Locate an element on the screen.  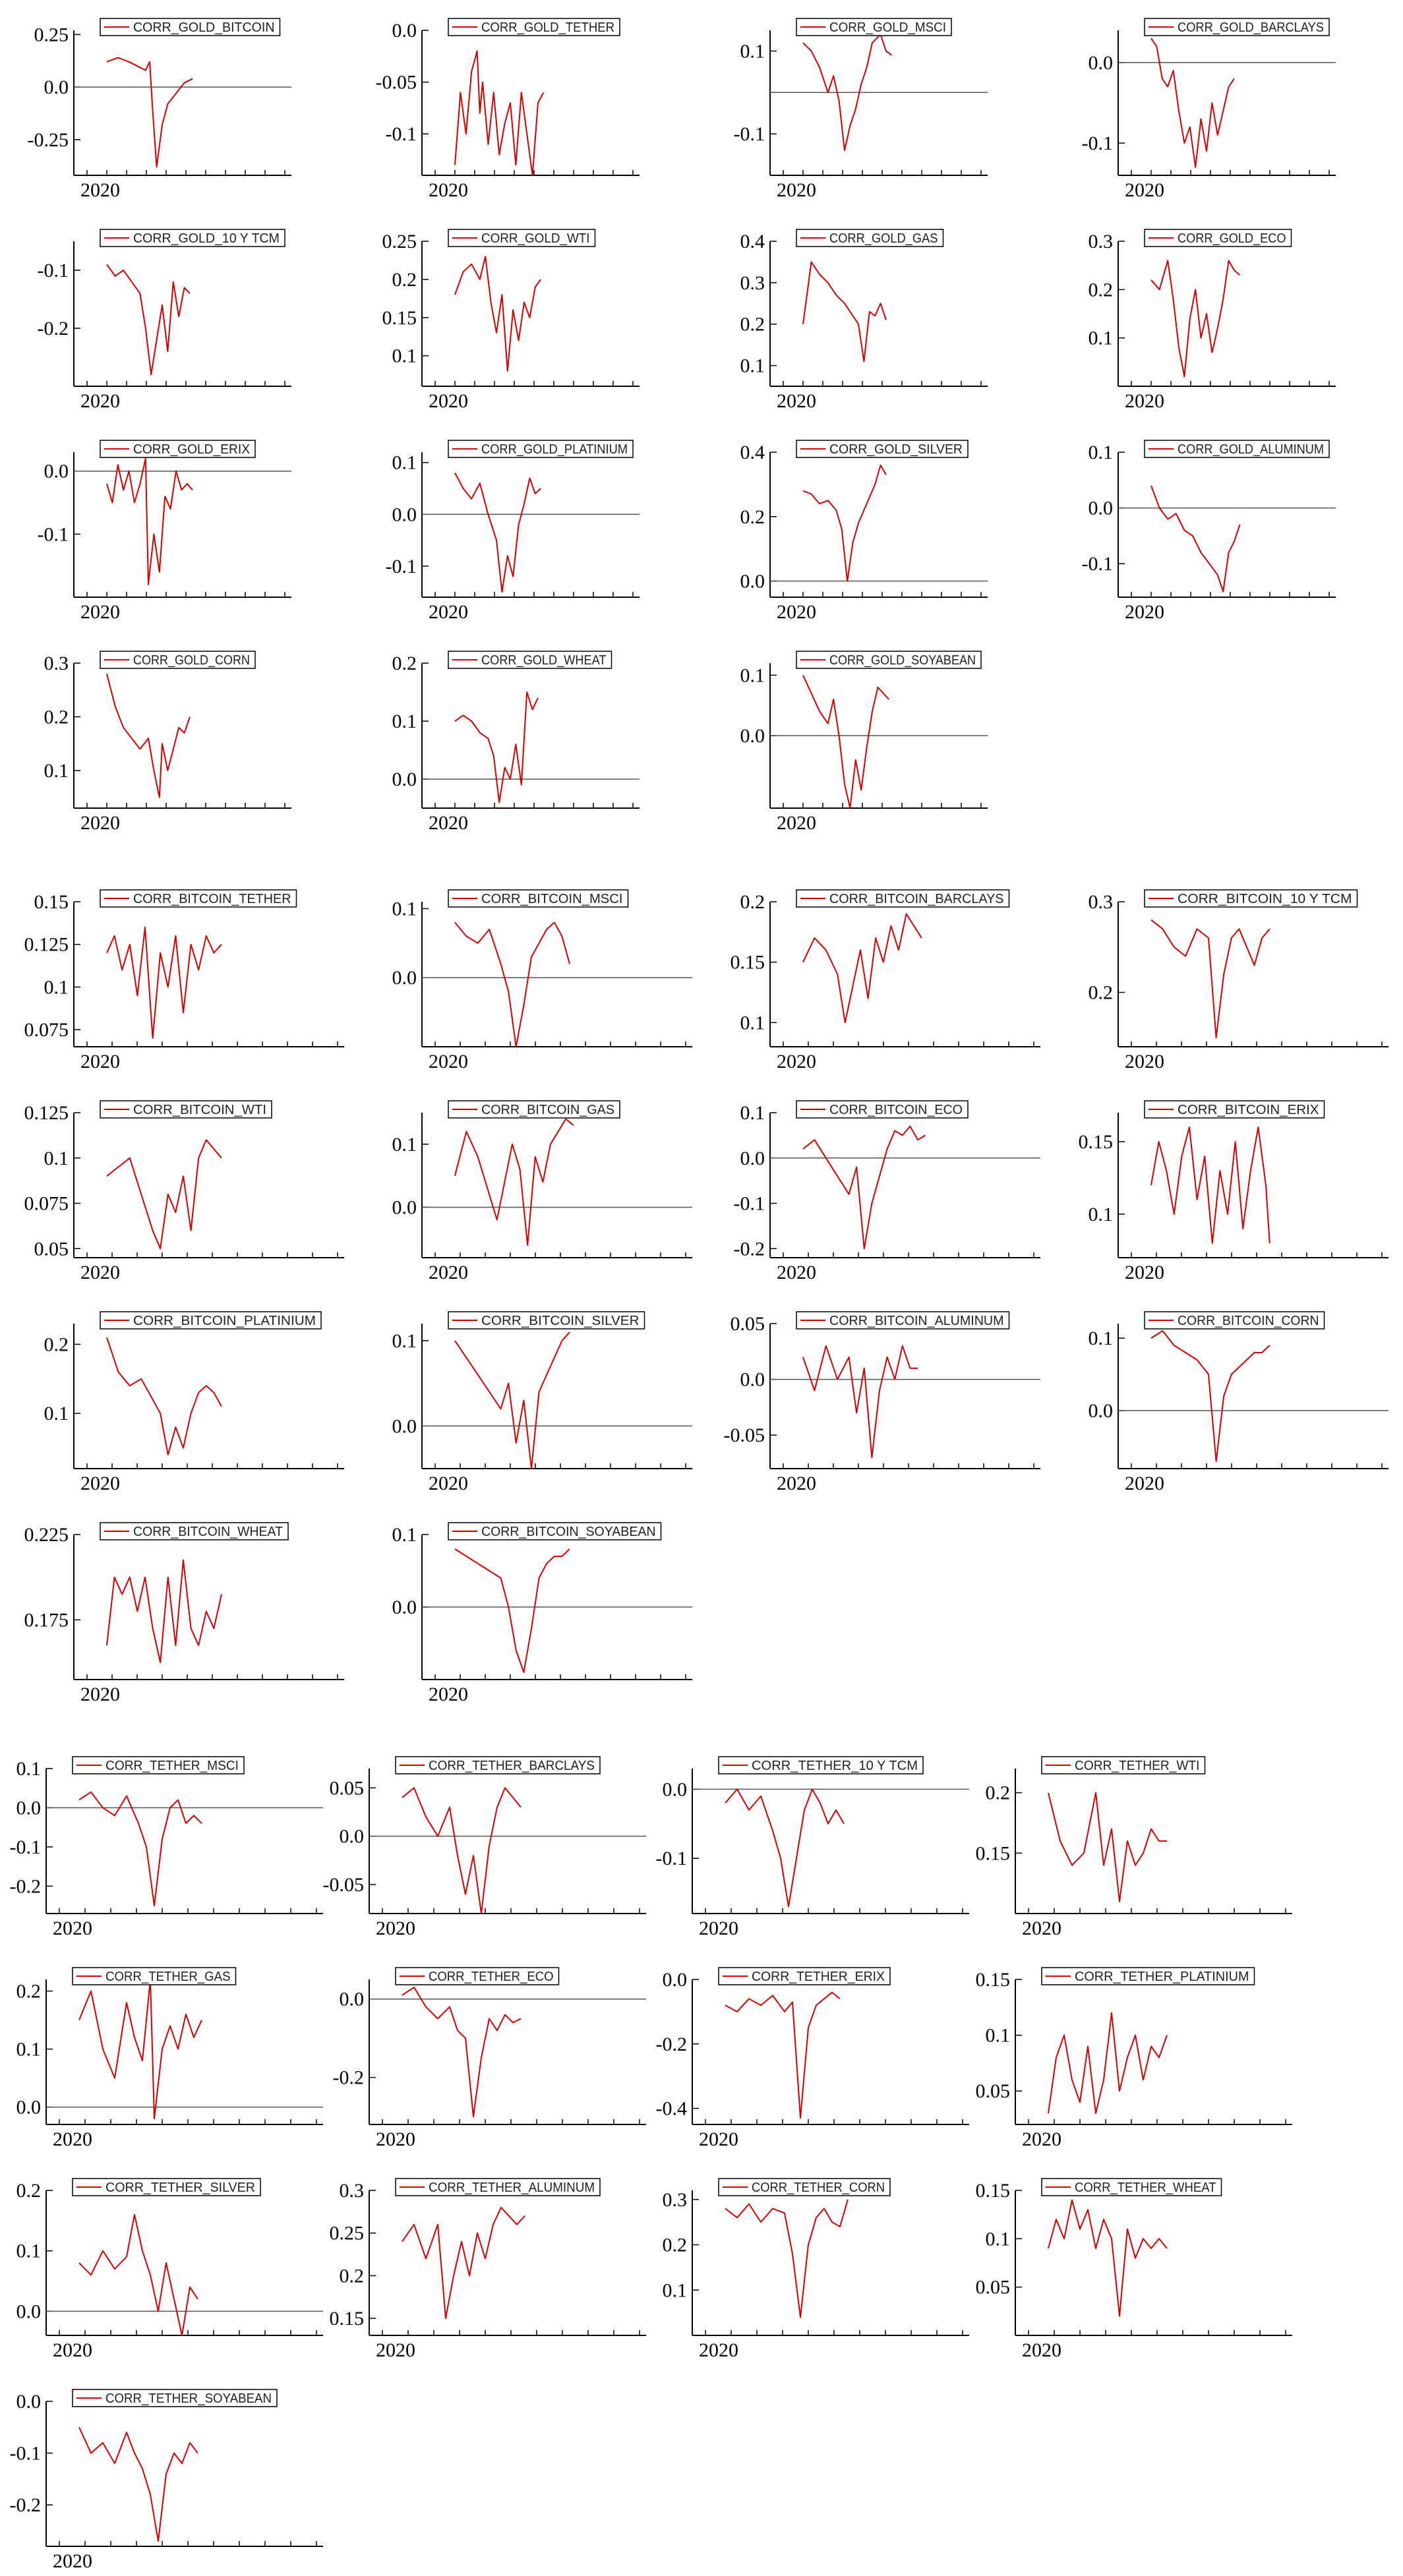
legend-label: CORR_TETHER_GAS is located at coordinates (168, 1977).